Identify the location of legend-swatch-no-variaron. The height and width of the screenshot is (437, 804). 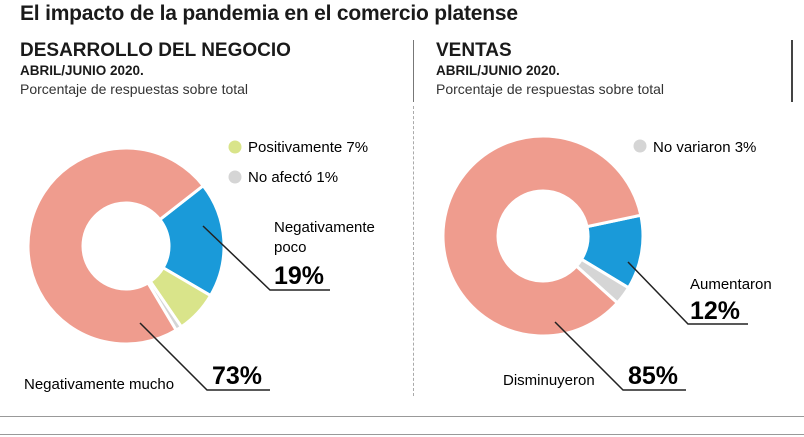
(640, 146).